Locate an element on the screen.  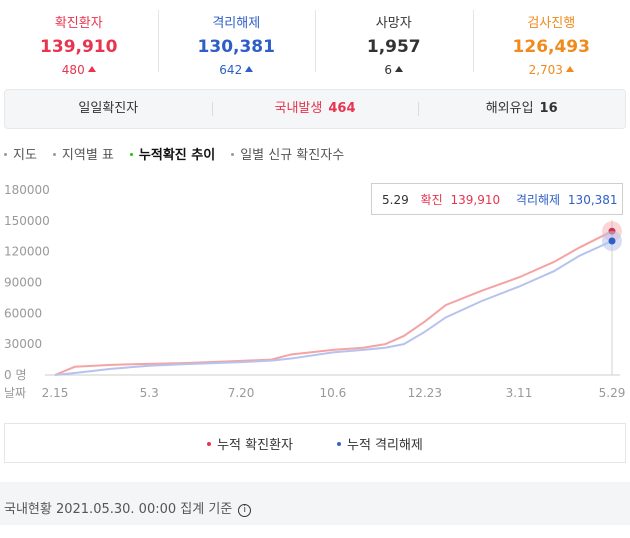
stat-value: 130,381 is located at coordinates (237, 47).